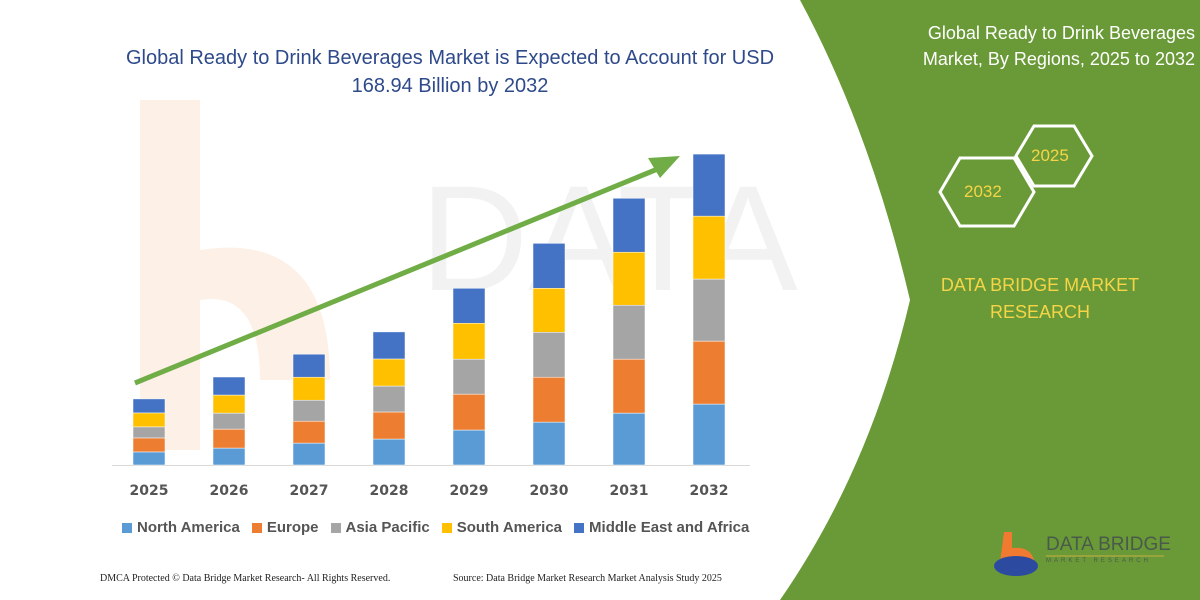 The width and height of the screenshot is (1200, 600). I want to click on bar-segment-europe-2027, so click(309, 432).